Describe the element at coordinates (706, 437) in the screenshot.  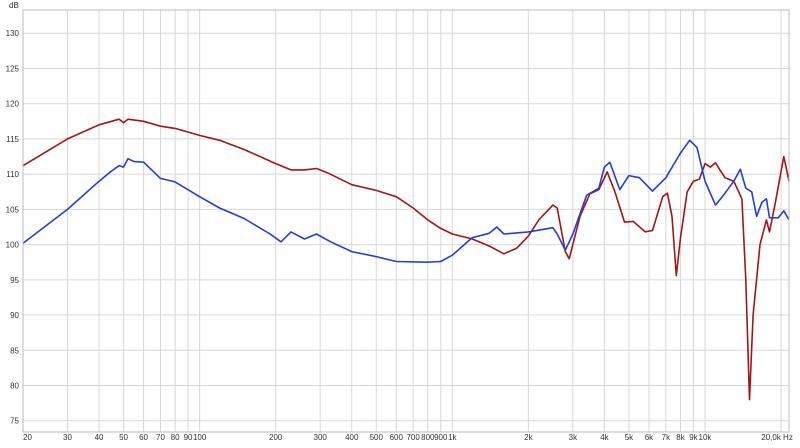
I see `x-tick-label: 10k` at that location.